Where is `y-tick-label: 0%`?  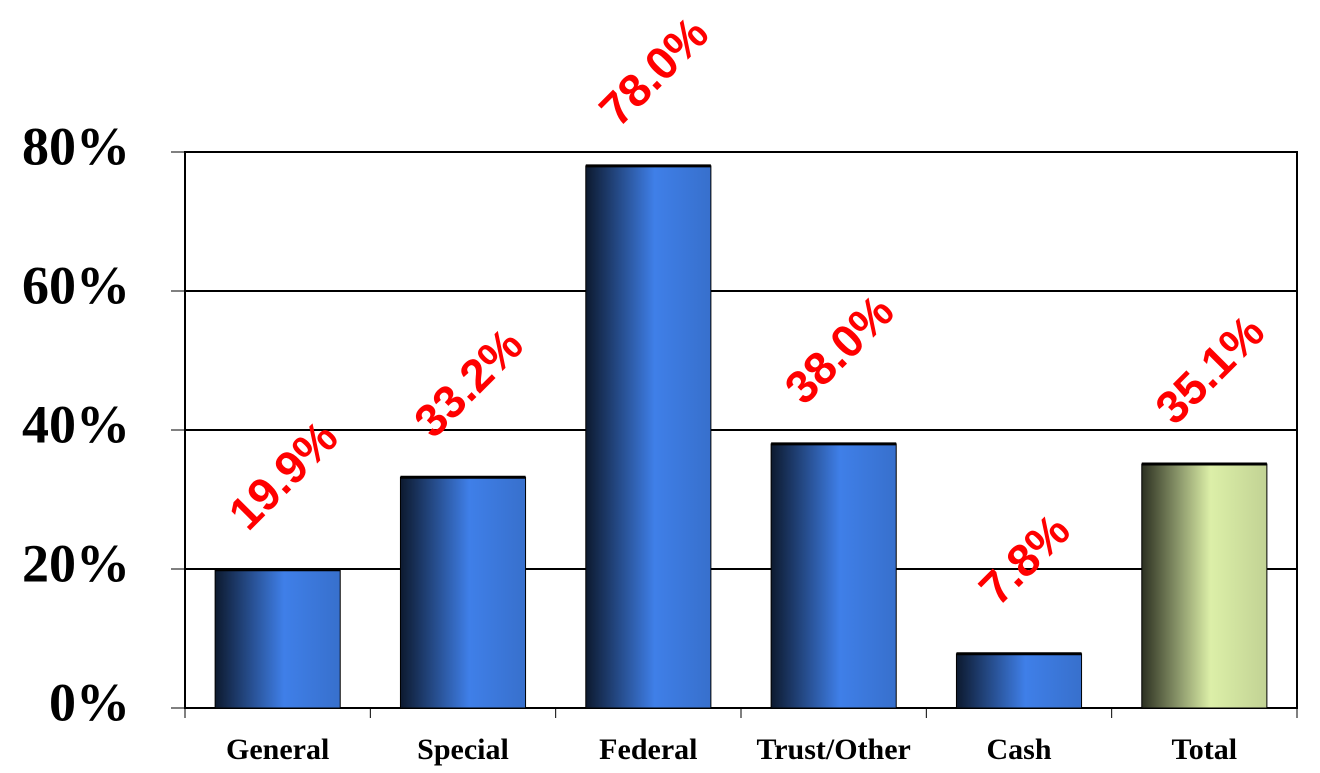
y-tick-label: 0% is located at coordinates (89, 702).